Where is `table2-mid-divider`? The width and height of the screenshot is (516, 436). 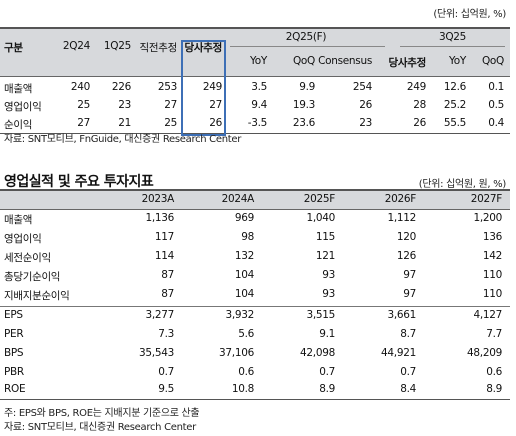 table2-mid-divider is located at coordinates (255, 306).